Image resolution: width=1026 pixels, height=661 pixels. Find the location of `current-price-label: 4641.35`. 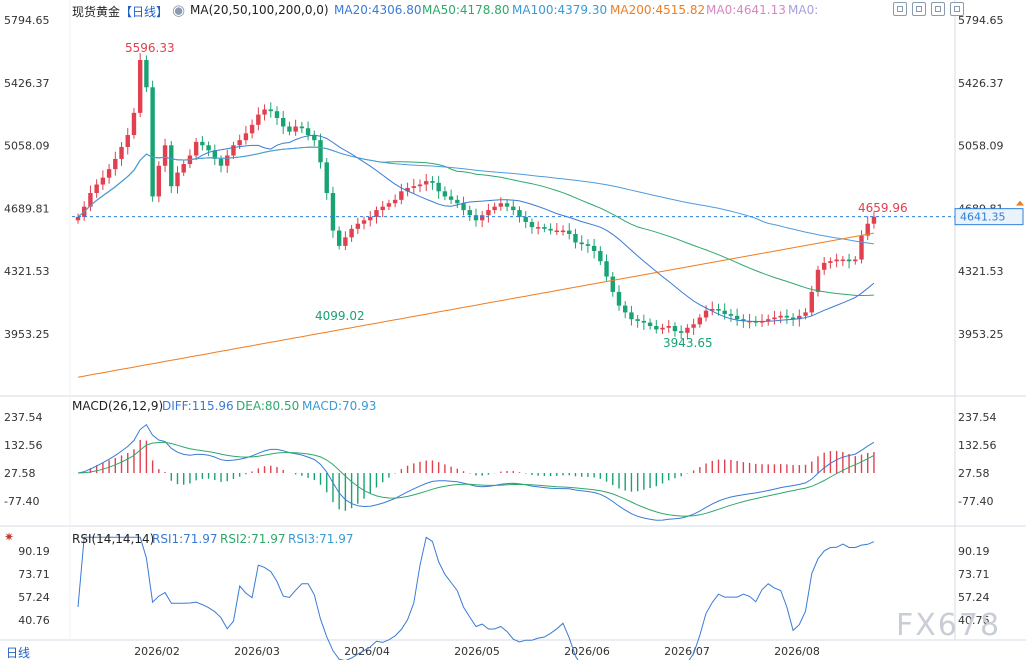

current-price-label: 4641.35 is located at coordinates (983, 217).